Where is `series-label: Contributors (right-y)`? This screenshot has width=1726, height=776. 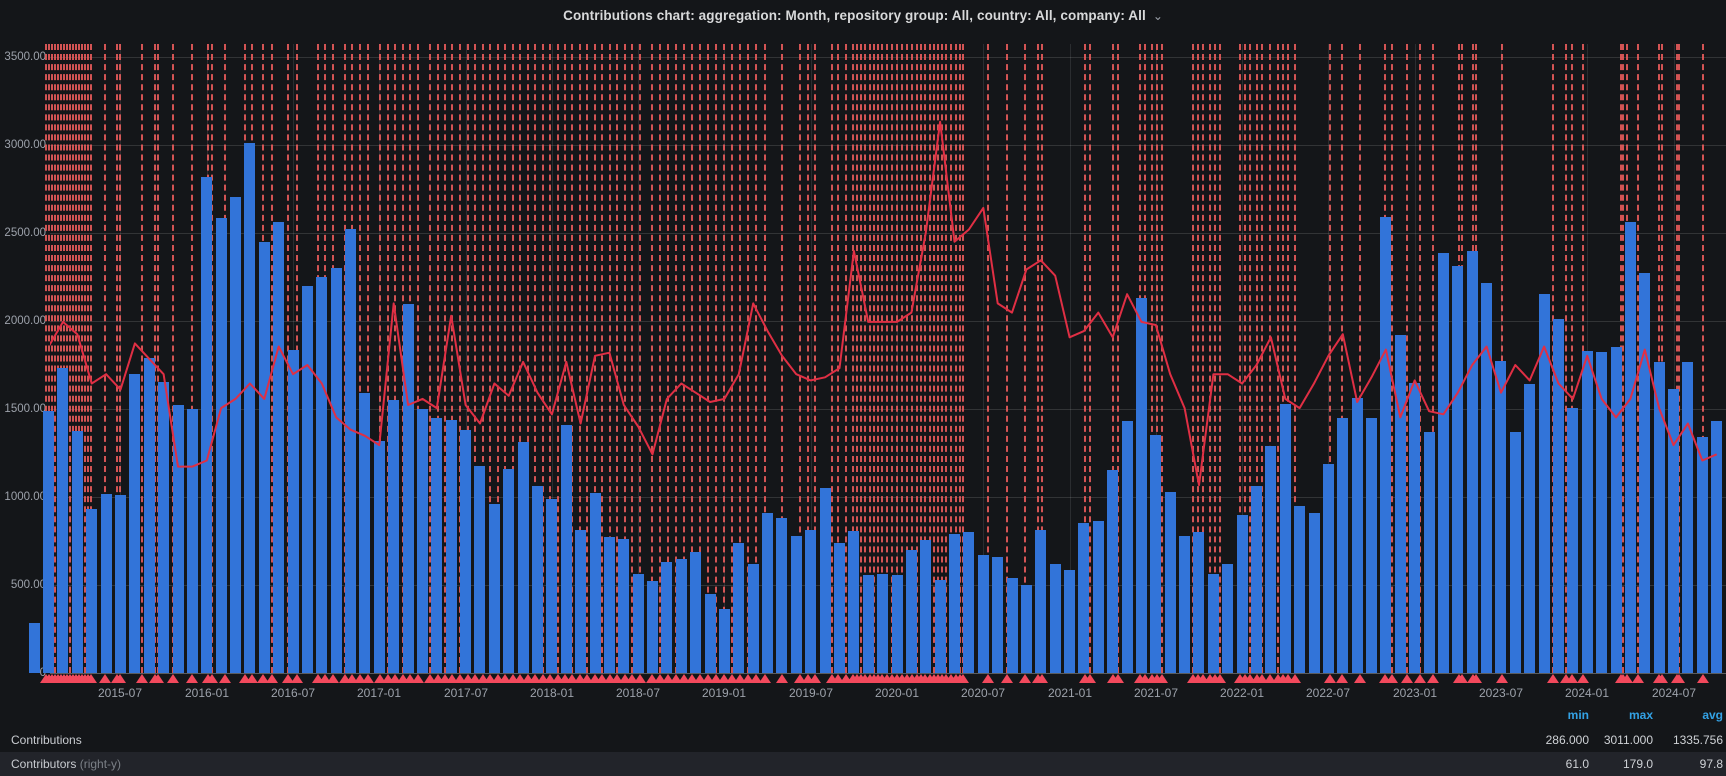
series-label: Contributors (right-y) is located at coordinates (66, 764).